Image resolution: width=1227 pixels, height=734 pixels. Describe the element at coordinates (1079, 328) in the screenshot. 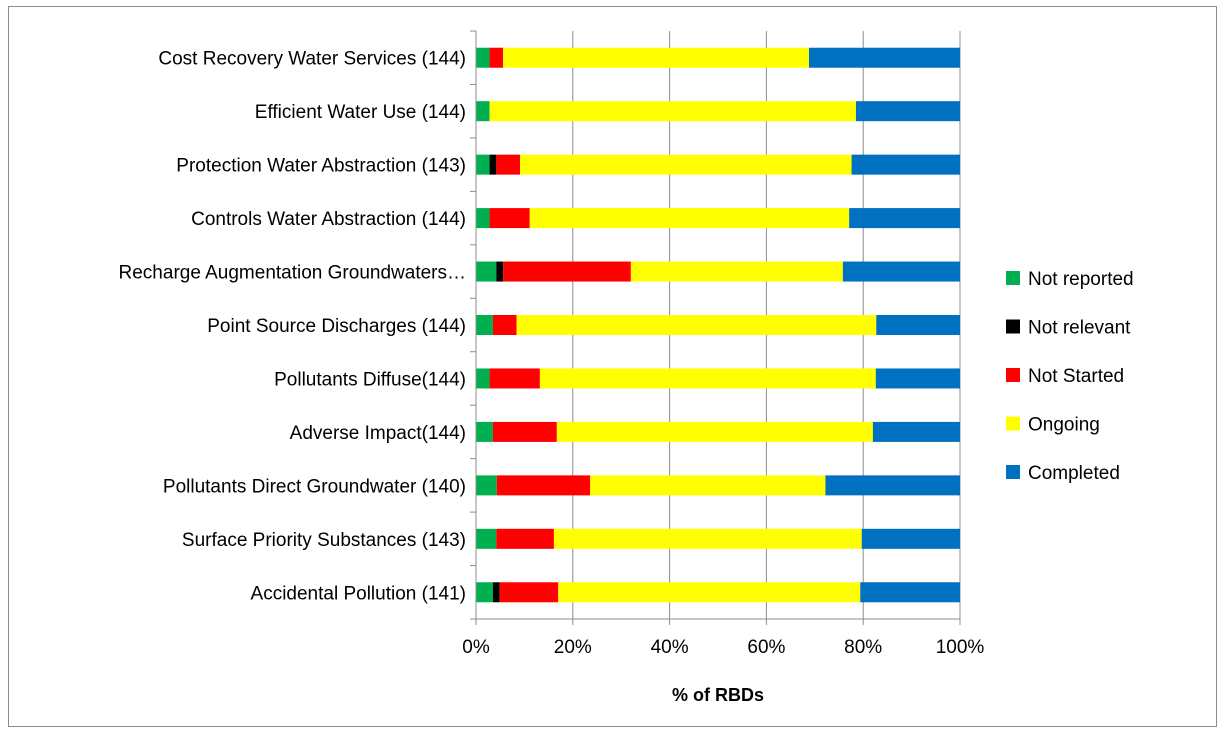

I see `legend-label: Not relevant` at that location.